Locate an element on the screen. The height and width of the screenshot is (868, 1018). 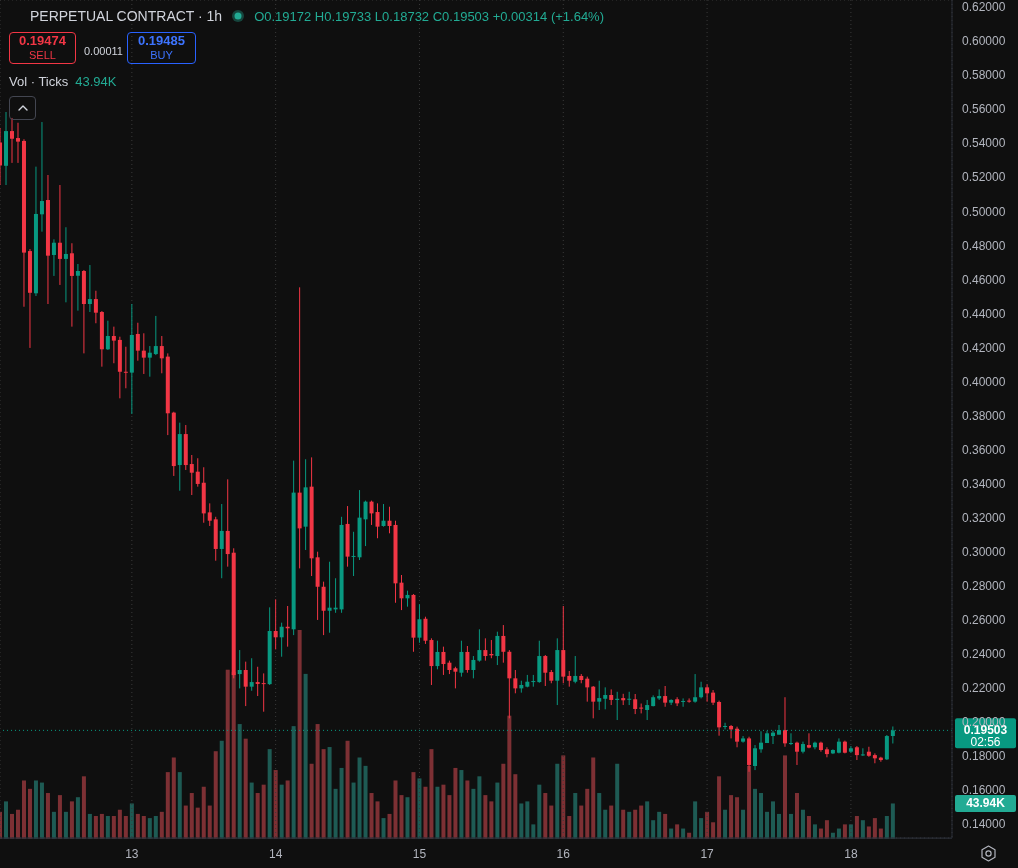
y-tick-label: 0.44000 is located at coordinates (984, 313).